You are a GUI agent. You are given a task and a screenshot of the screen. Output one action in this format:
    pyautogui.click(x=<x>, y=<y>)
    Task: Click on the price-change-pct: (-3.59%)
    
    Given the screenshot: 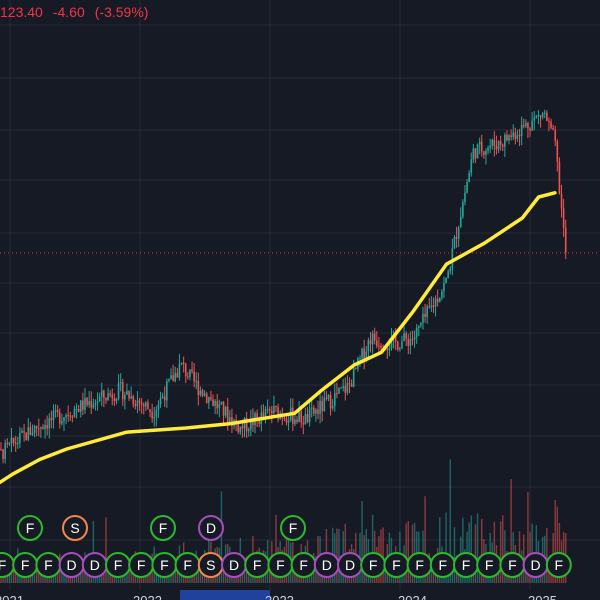 What is the action you would take?
    pyautogui.click(x=121, y=12)
    